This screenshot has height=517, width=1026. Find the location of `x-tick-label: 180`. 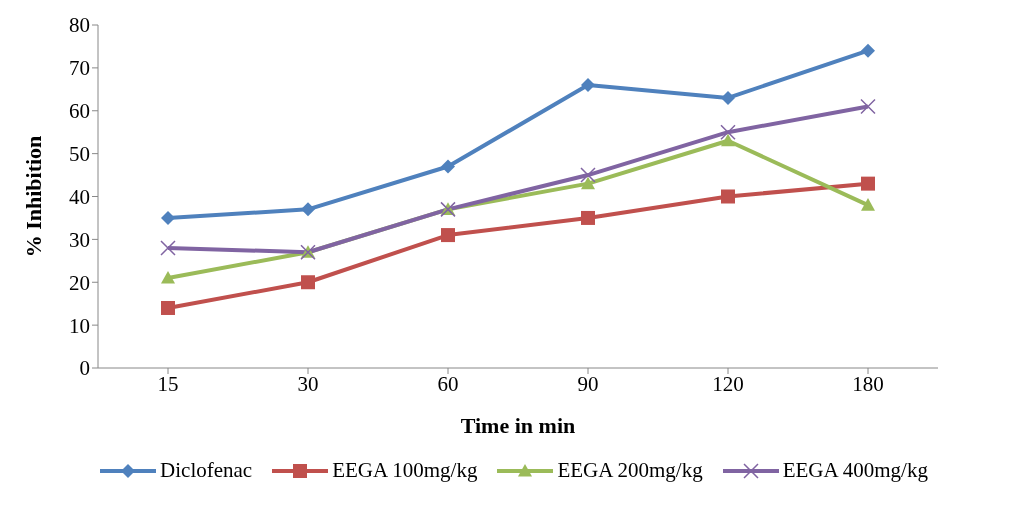

x-tick-label: 180 is located at coordinates (868, 383).